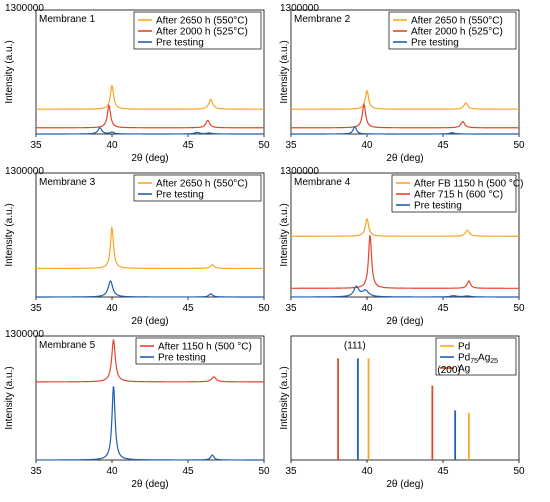  Describe the element at coordinates (205, 347) in the screenshot. I see `legend-label: After 1150 h (500 °C)` at that location.